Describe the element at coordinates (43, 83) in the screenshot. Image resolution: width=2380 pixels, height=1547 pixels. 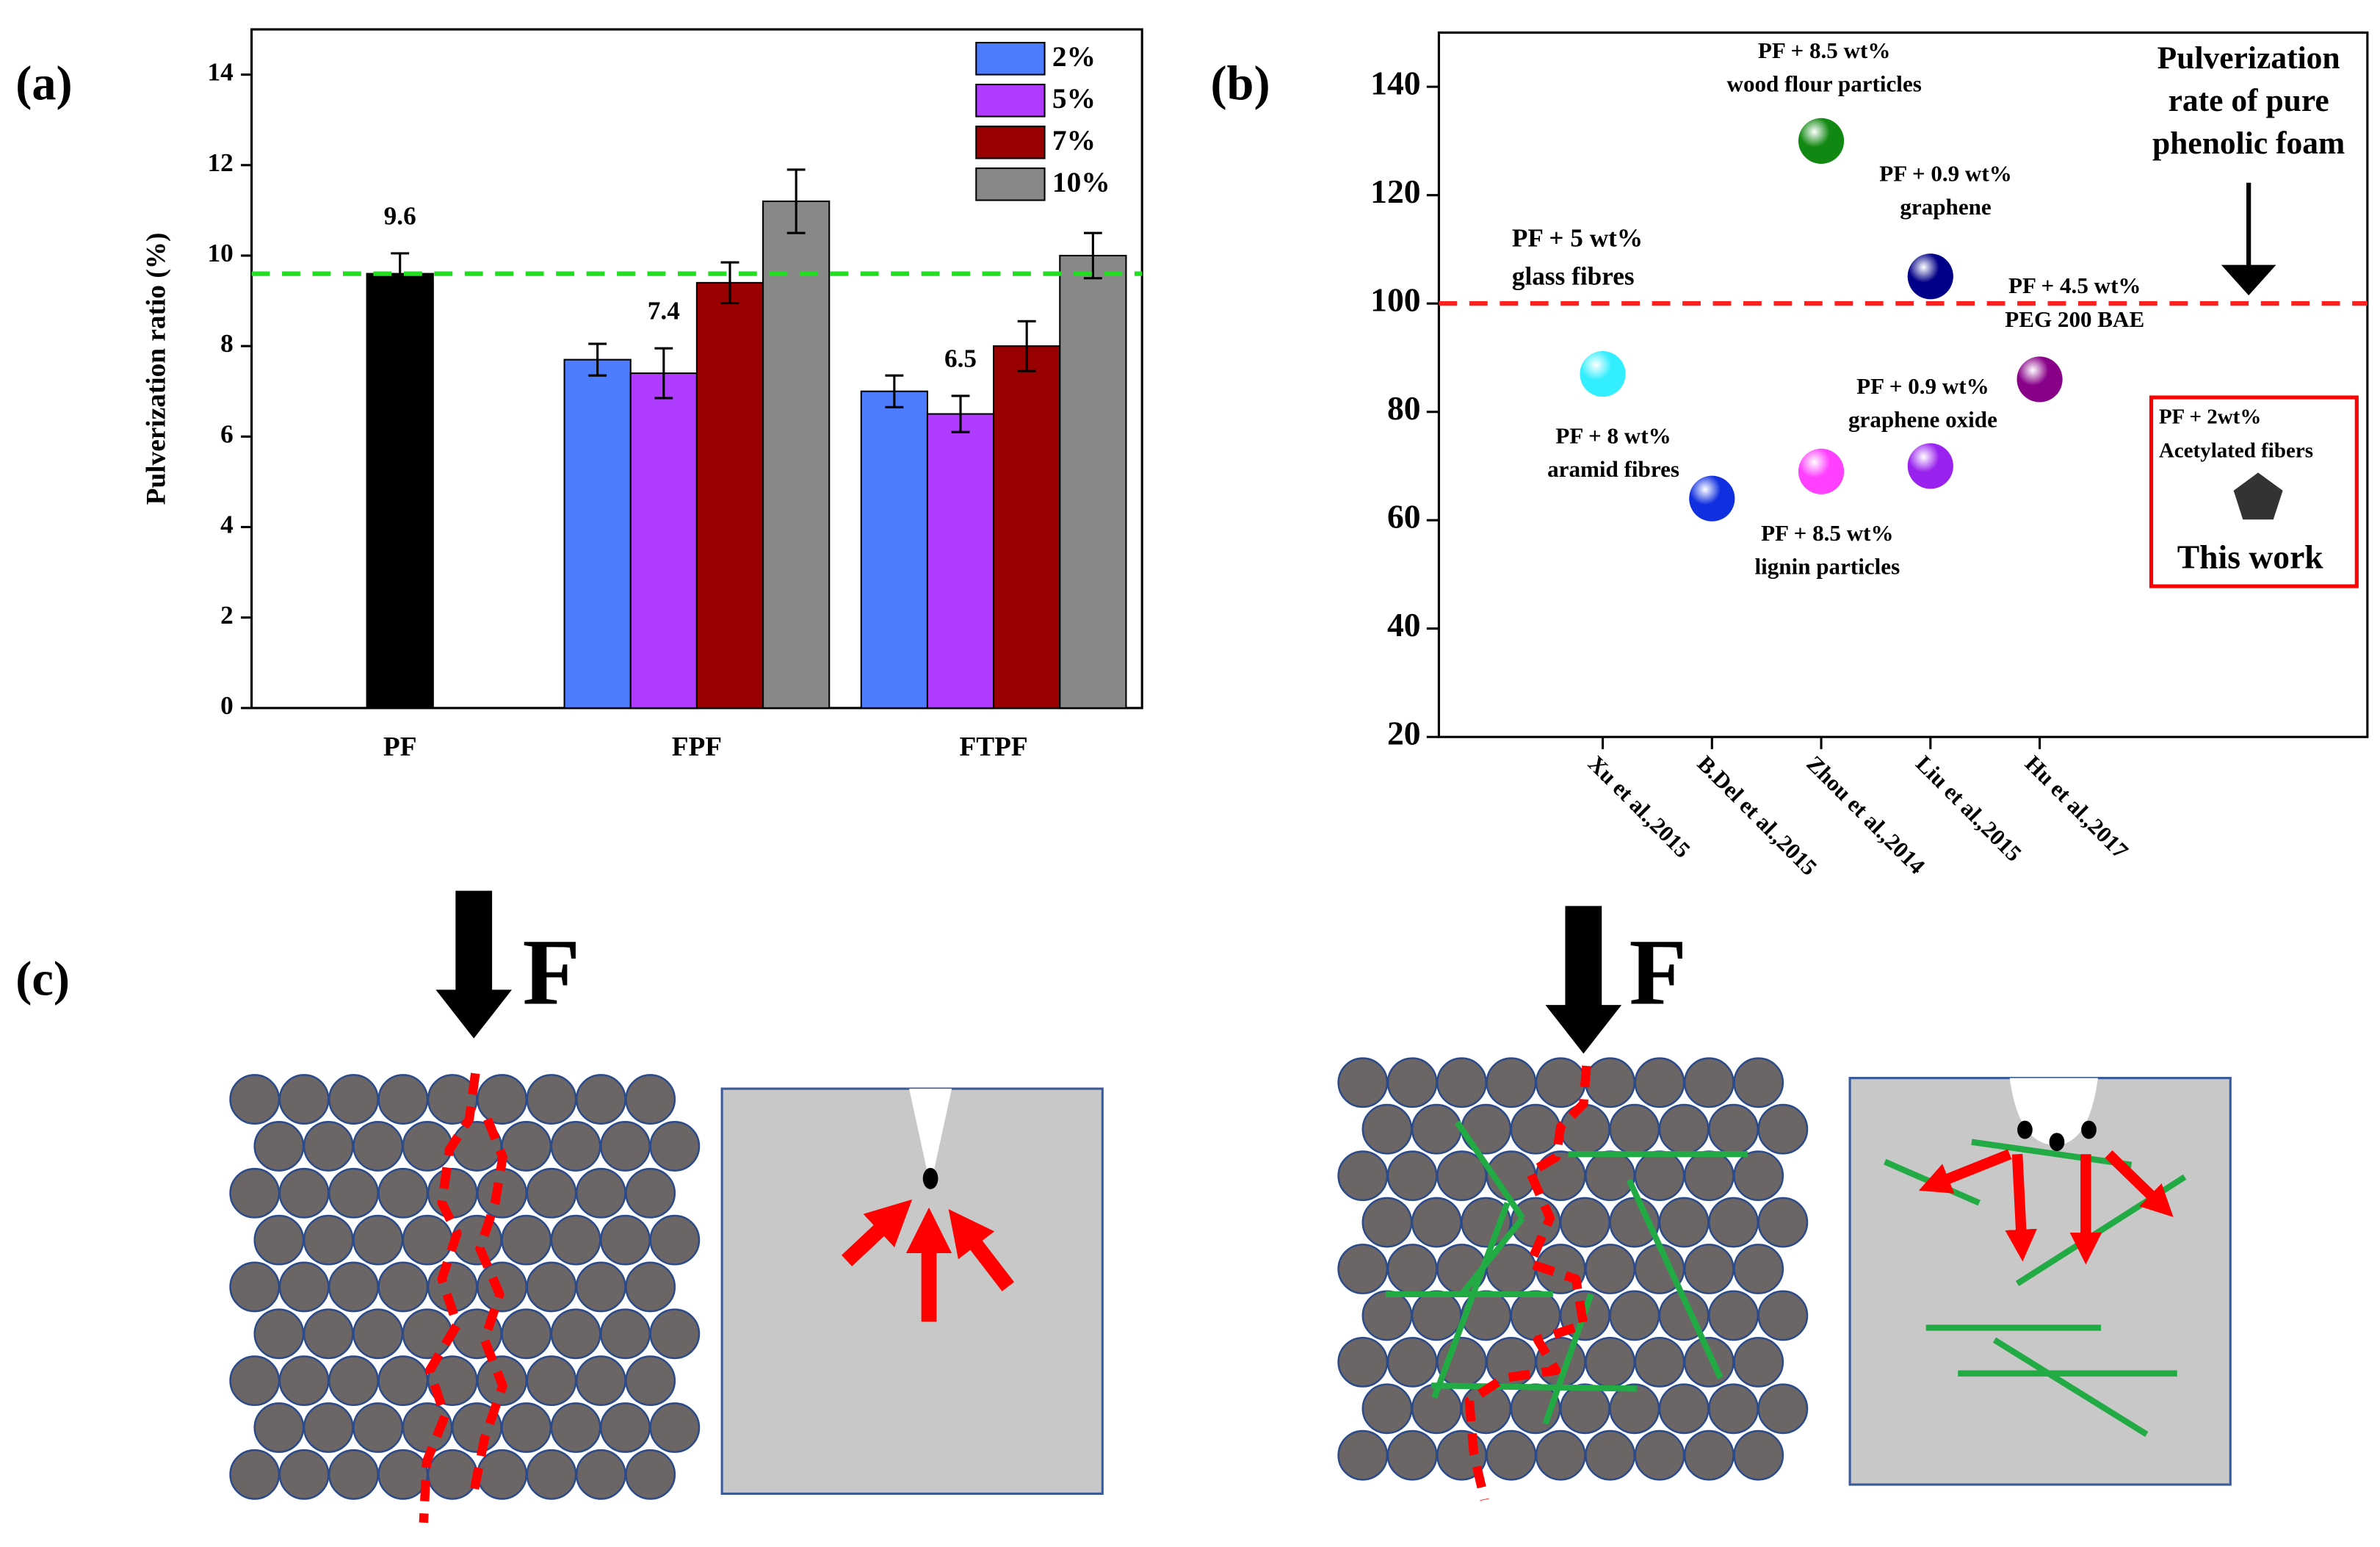
I see `panel-label: (a)` at that location.